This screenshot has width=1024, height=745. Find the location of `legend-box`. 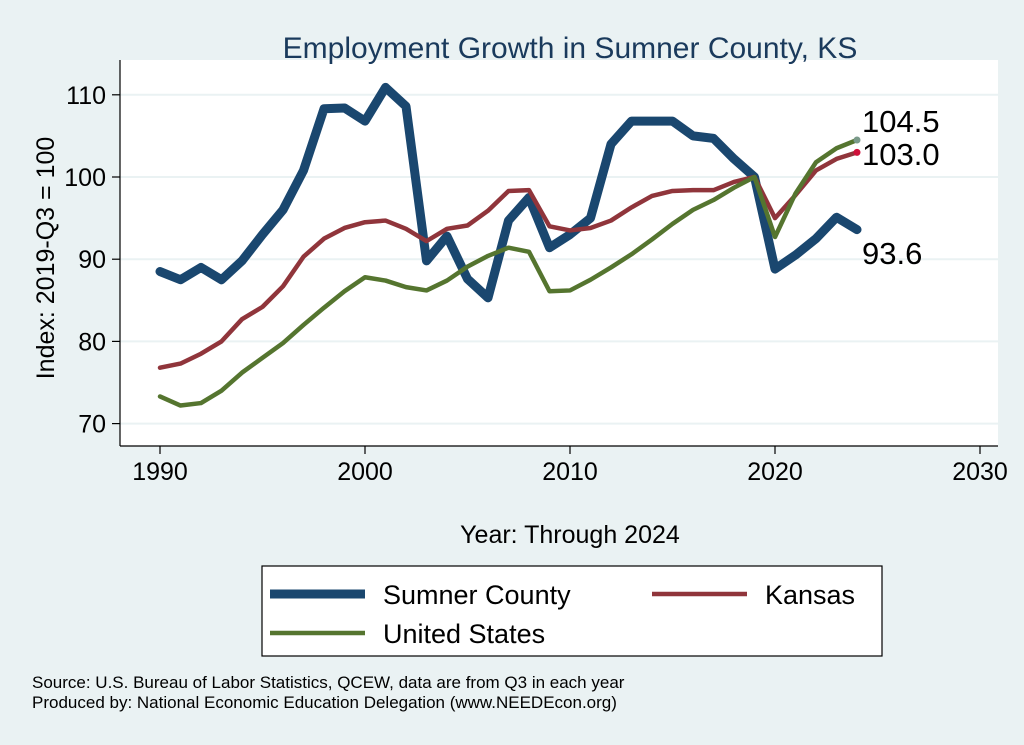

legend-box is located at coordinates (572, 611).